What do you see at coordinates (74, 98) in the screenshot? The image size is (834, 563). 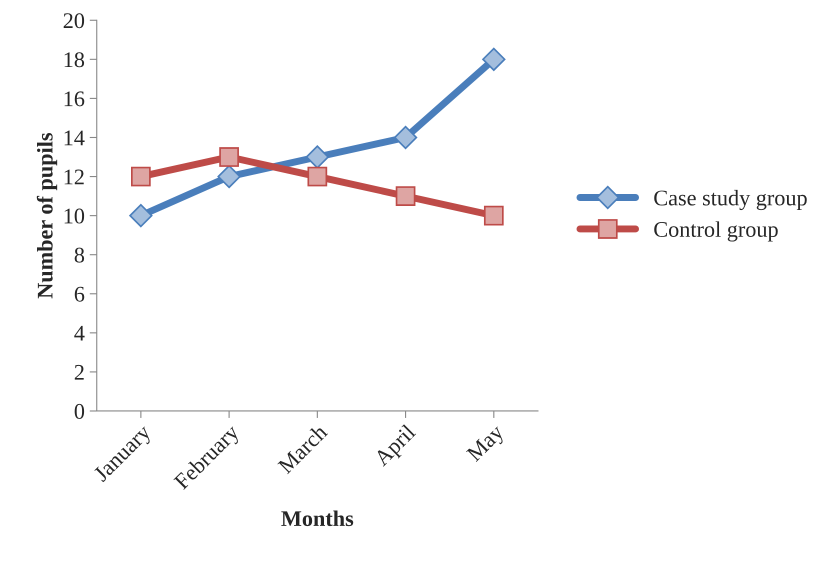 I see `y-tick-label: 16` at bounding box center [74, 98].